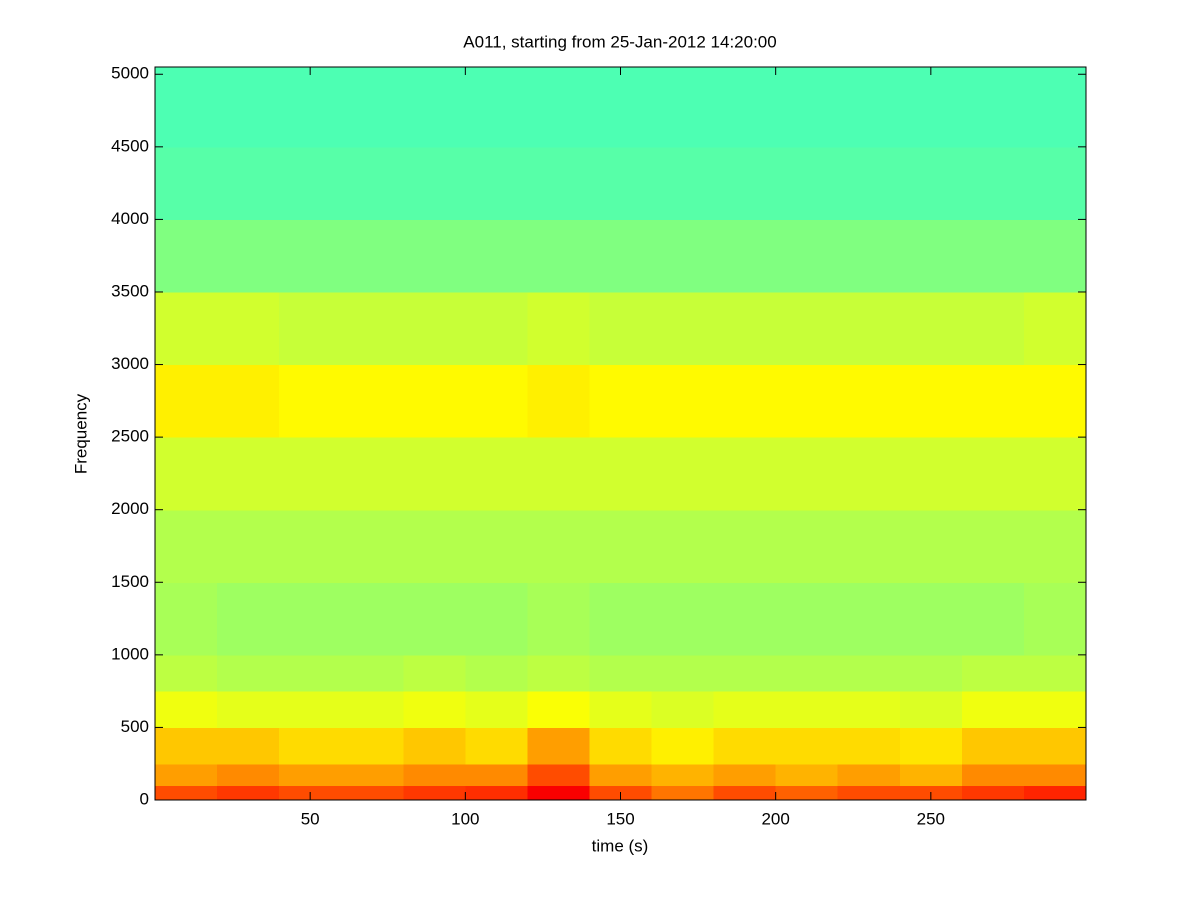  Describe the element at coordinates (130, 145) in the screenshot. I see `y-tick-label: 4500` at that location.